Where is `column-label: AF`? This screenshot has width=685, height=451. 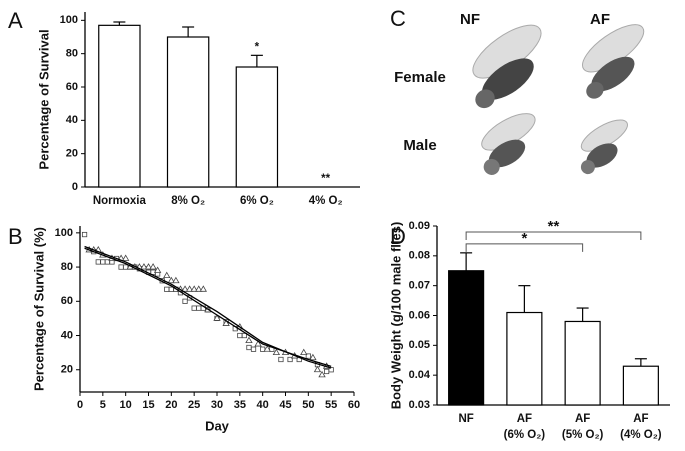
column-label: AF is located at coordinates (600, 19).